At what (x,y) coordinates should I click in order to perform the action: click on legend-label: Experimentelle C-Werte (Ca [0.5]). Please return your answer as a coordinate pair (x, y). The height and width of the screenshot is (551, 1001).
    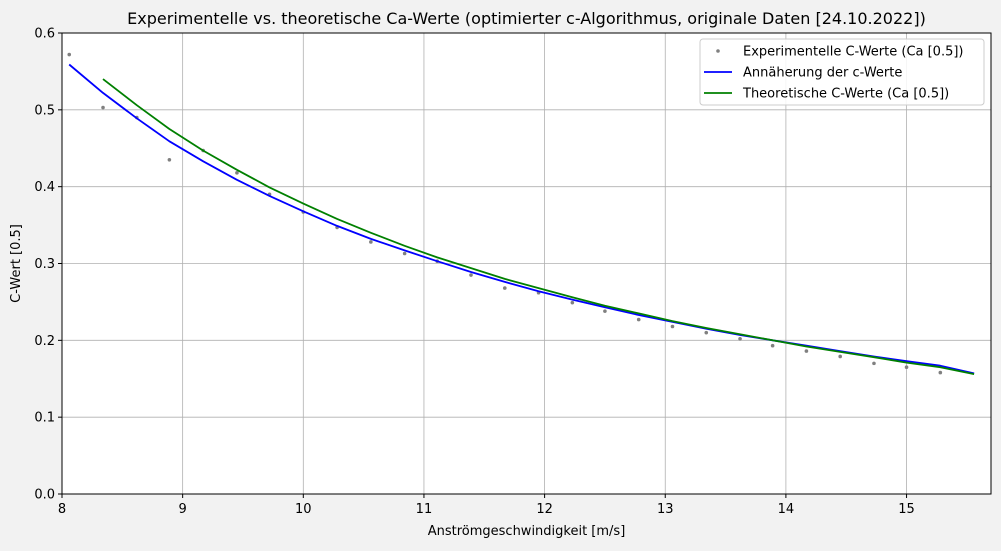
    Looking at the image, I should click on (853, 52).